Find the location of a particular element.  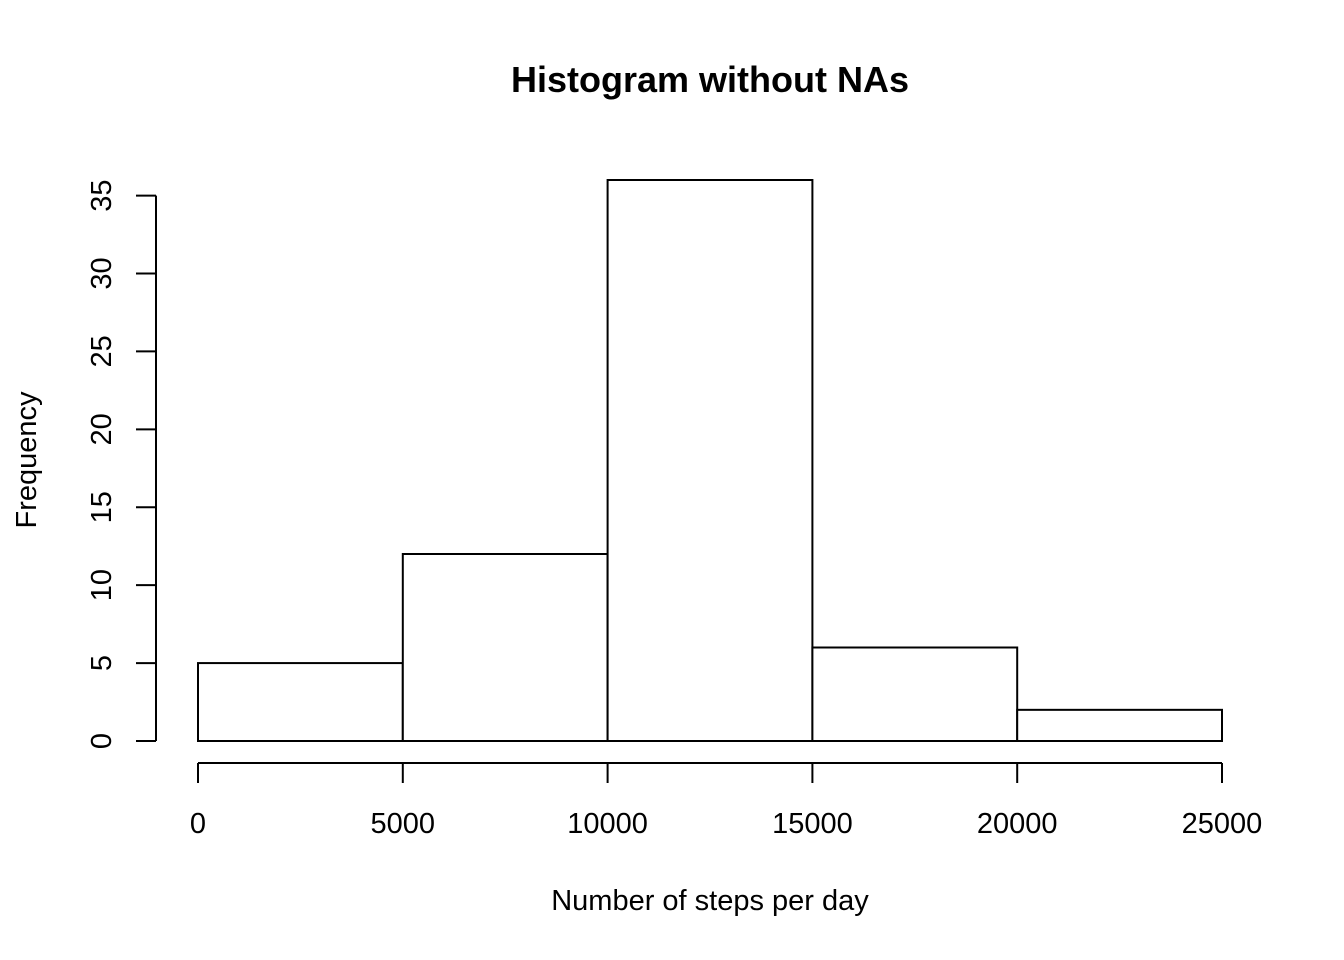

x-tick-label-5: 25000 is located at coordinates (1222, 824).